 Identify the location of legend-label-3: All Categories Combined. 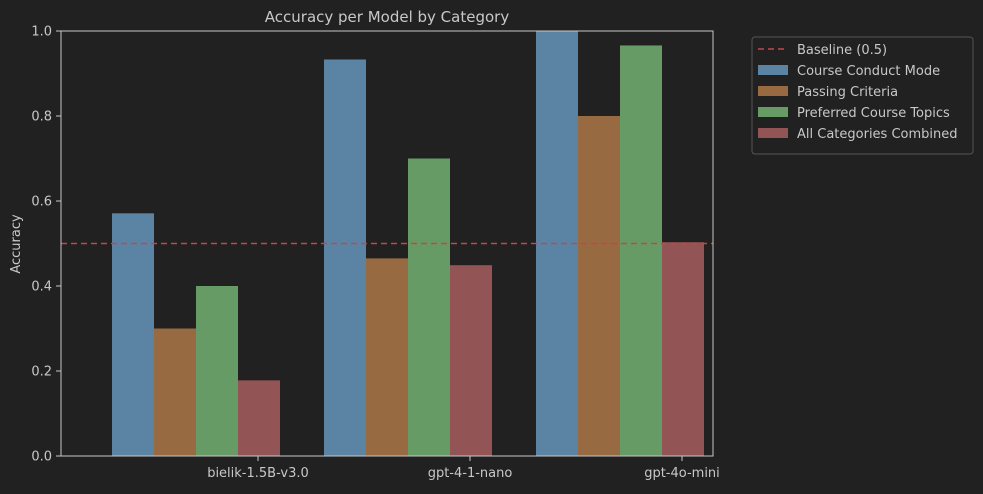
(877, 134).